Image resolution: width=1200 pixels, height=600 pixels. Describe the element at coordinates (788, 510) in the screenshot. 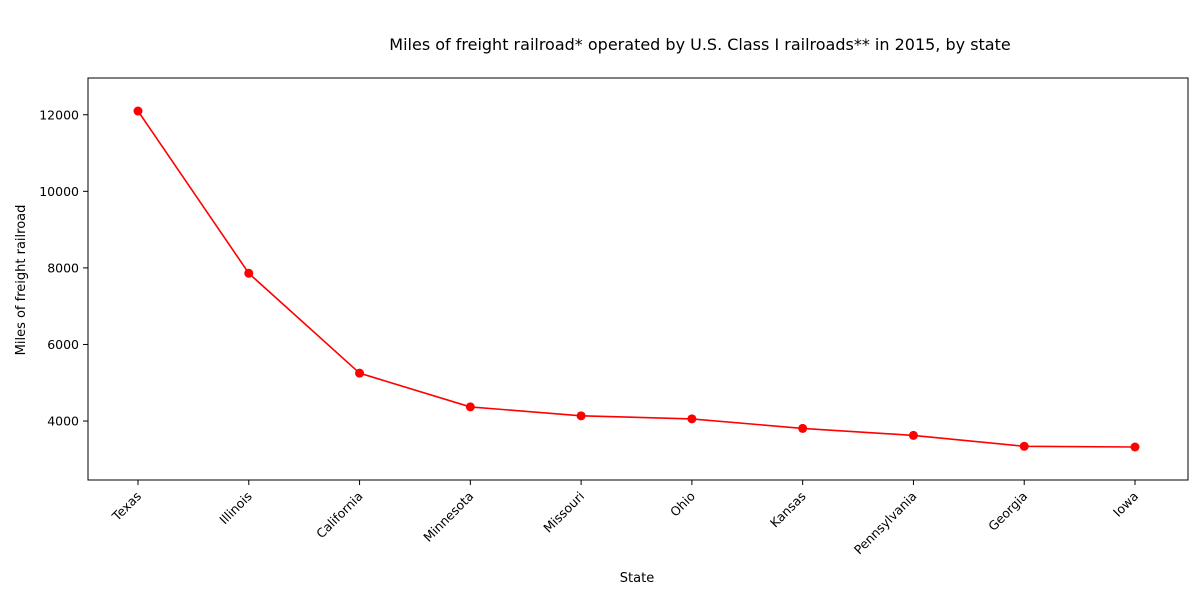

I see `x-tick-label: Kansas` at that location.